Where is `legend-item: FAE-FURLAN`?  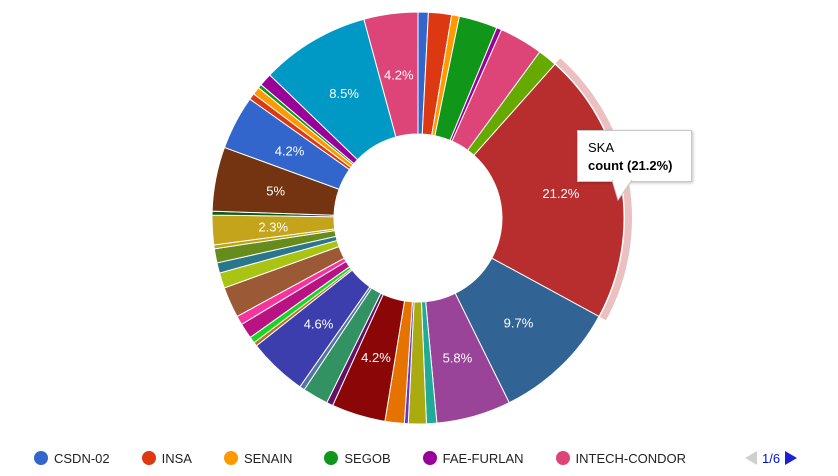 legend-item: FAE-FURLAN is located at coordinates (473, 458).